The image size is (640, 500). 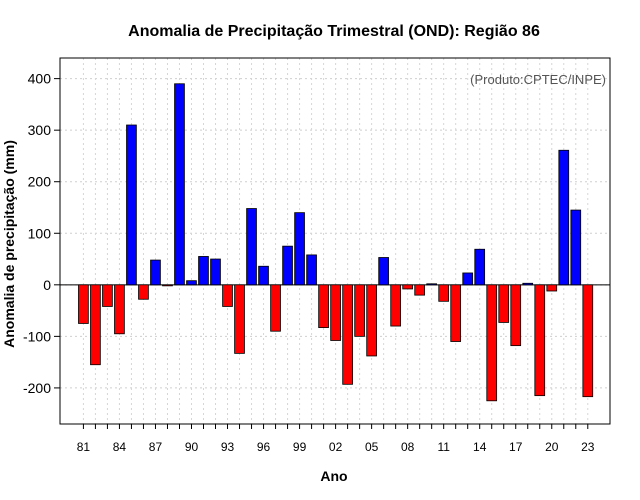 I want to click on x-tick-label: 81, so click(x=84, y=447).